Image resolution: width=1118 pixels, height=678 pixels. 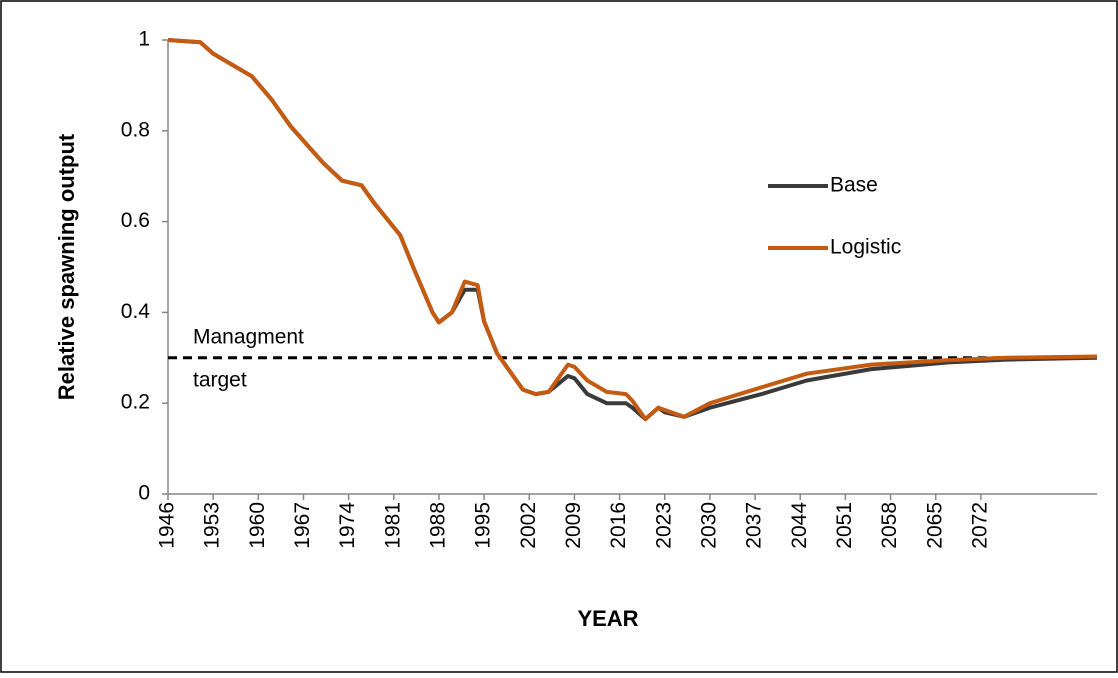 What do you see at coordinates (167, 525) in the screenshot?
I see `x-tick-label: 1946` at bounding box center [167, 525].